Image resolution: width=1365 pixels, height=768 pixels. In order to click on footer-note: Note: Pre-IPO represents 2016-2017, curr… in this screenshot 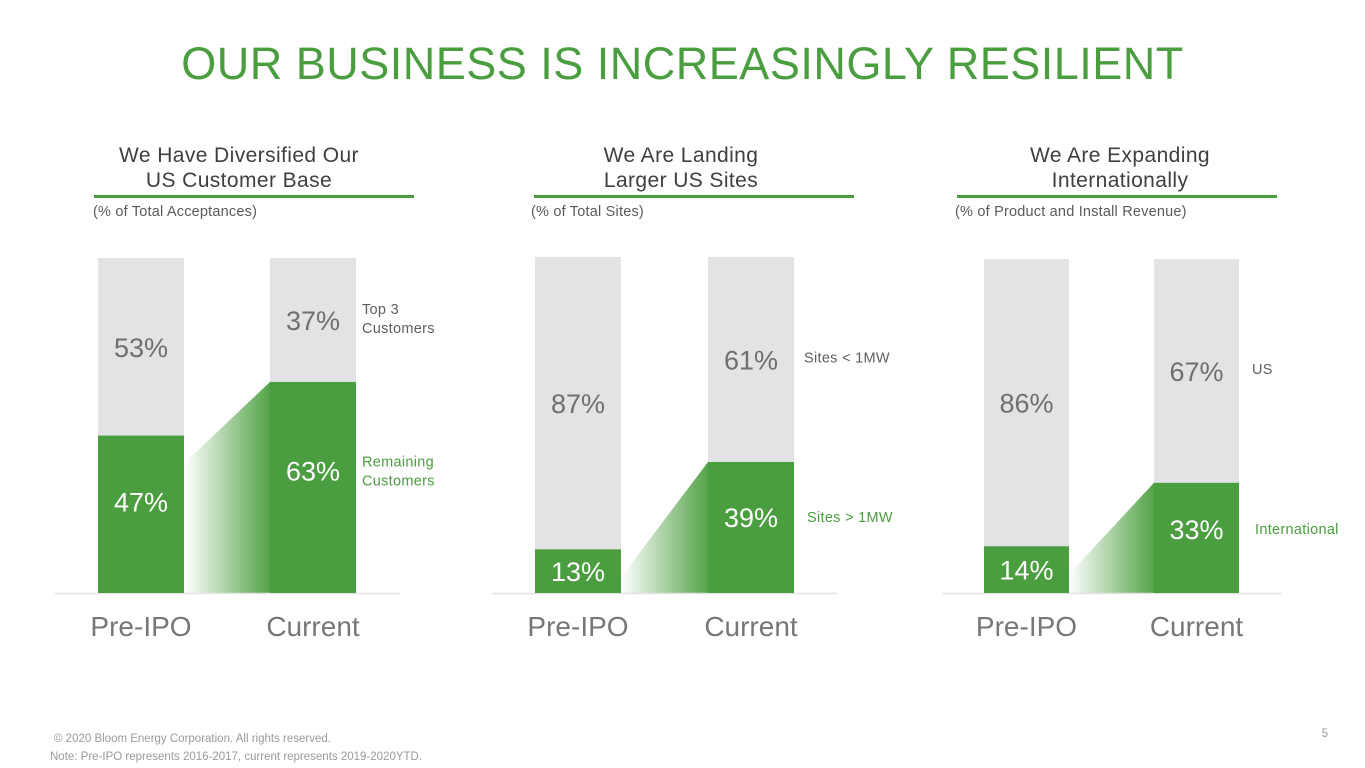, I will do `click(236, 757)`.